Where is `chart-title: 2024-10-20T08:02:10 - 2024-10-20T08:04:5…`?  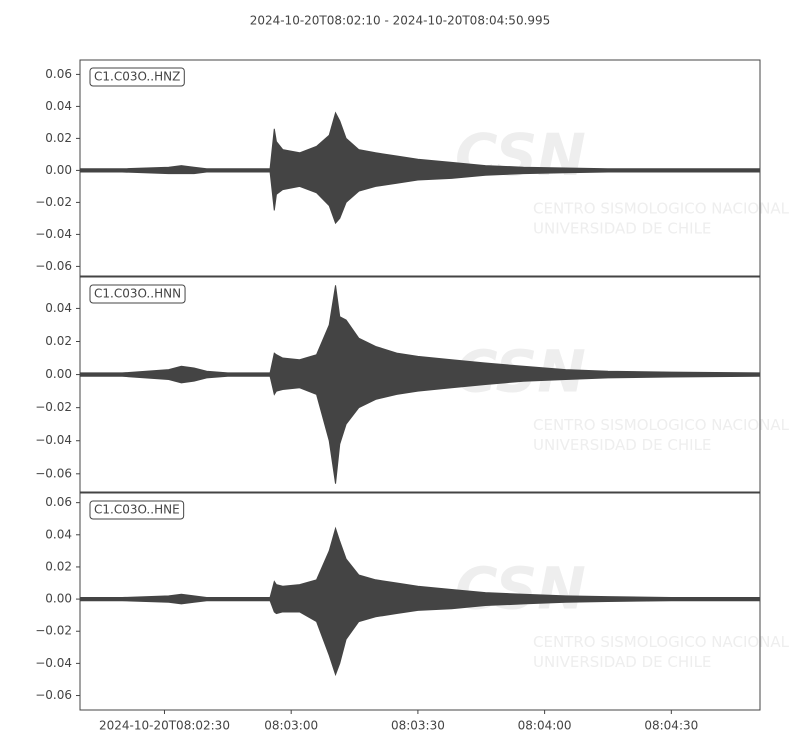
chart-title: 2024-10-20T08:02:10 - 2024-10-20T08:04:5… is located at coordinates (400, 21).